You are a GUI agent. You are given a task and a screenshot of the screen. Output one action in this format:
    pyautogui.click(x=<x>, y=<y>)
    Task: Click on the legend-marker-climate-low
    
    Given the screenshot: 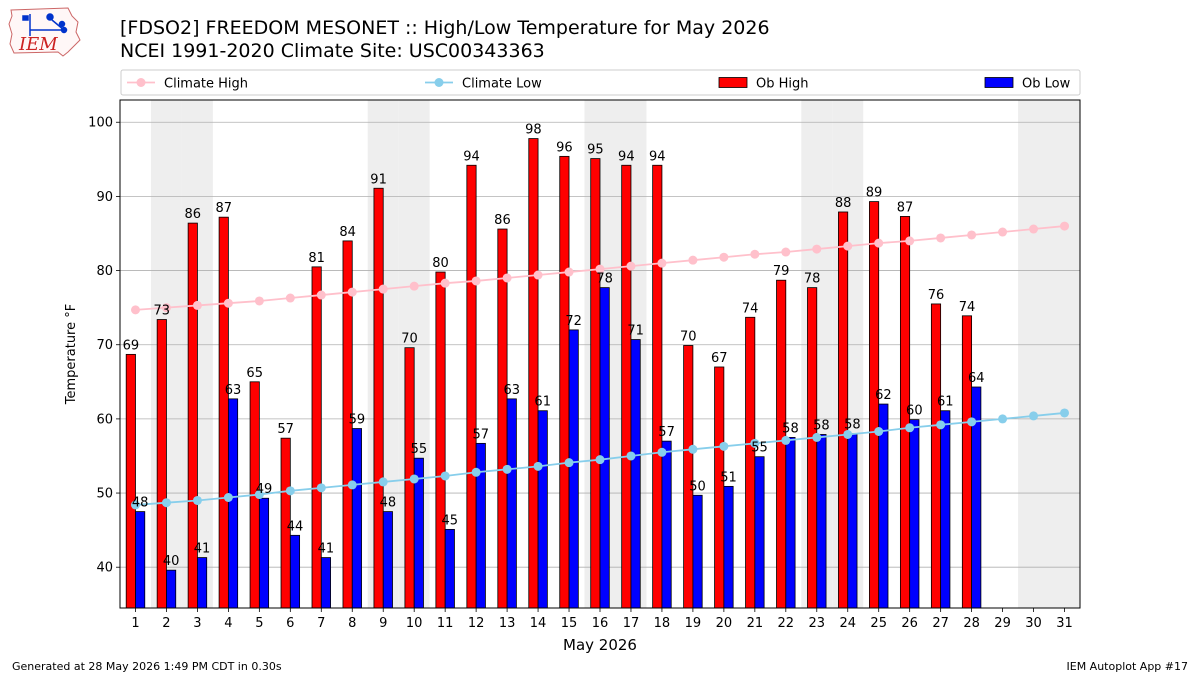 What is the action you would take?
    pyautogui.click(x=439, y=82)
    